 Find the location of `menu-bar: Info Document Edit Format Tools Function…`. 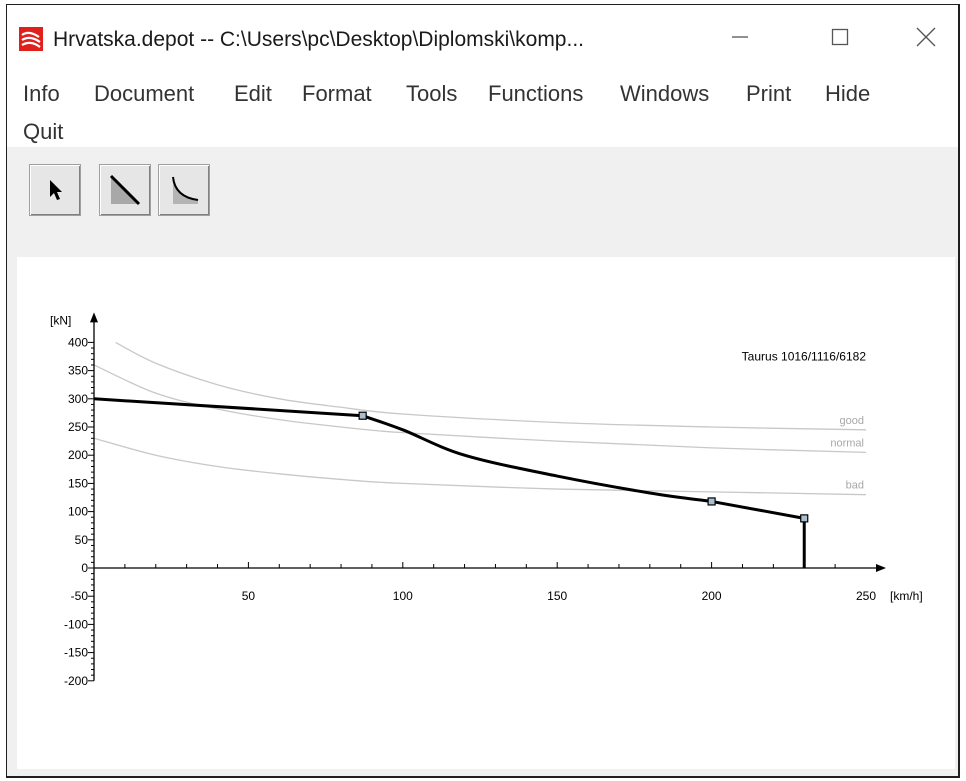

menu-bar: Info Document Edit Format Tools Function… is located at coordinates (482, 113).